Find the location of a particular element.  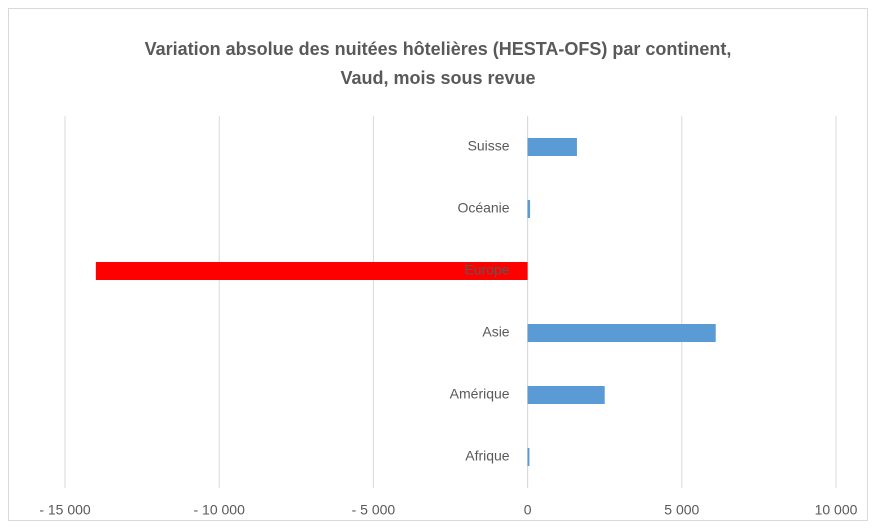

x-tick-label: 5 000 is located at coordinates (681, 510).